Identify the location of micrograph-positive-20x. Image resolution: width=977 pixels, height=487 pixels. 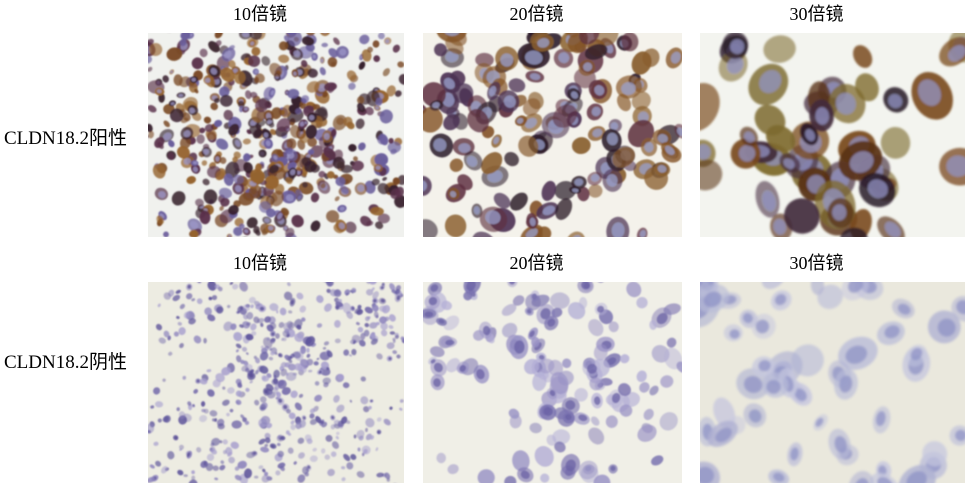
(552, 135).